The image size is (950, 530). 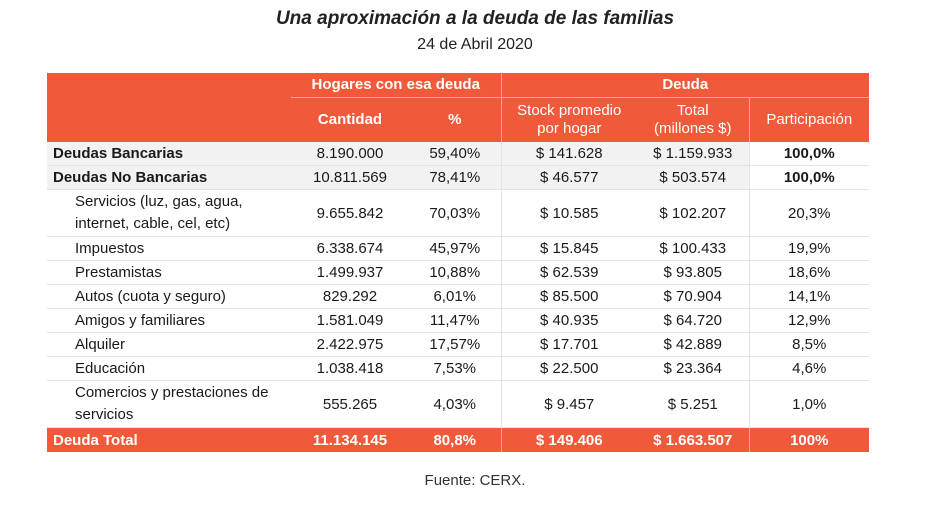 What do you see at coordinates (809, 344) in the screenshot?
I see `row-participacion: 8,5%` at bounding box center [809, 344].